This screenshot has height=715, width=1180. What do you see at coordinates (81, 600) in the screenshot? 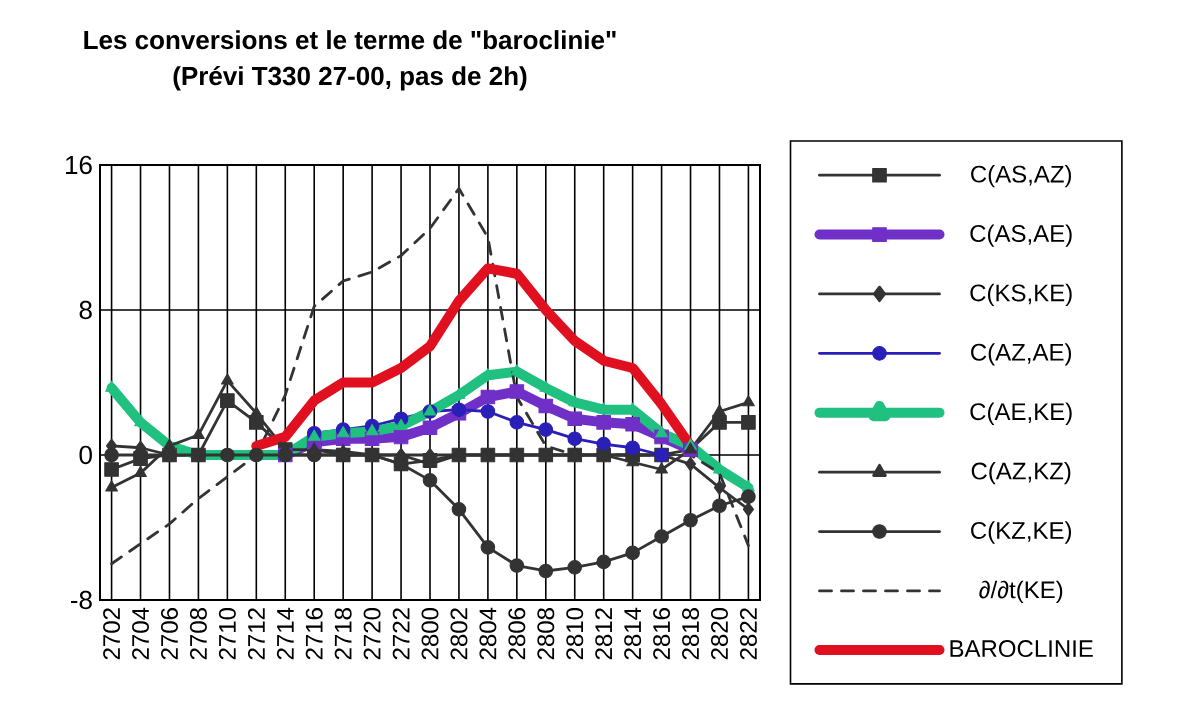
I see `y-tick-label: -8` at bounding box center [81, 600].